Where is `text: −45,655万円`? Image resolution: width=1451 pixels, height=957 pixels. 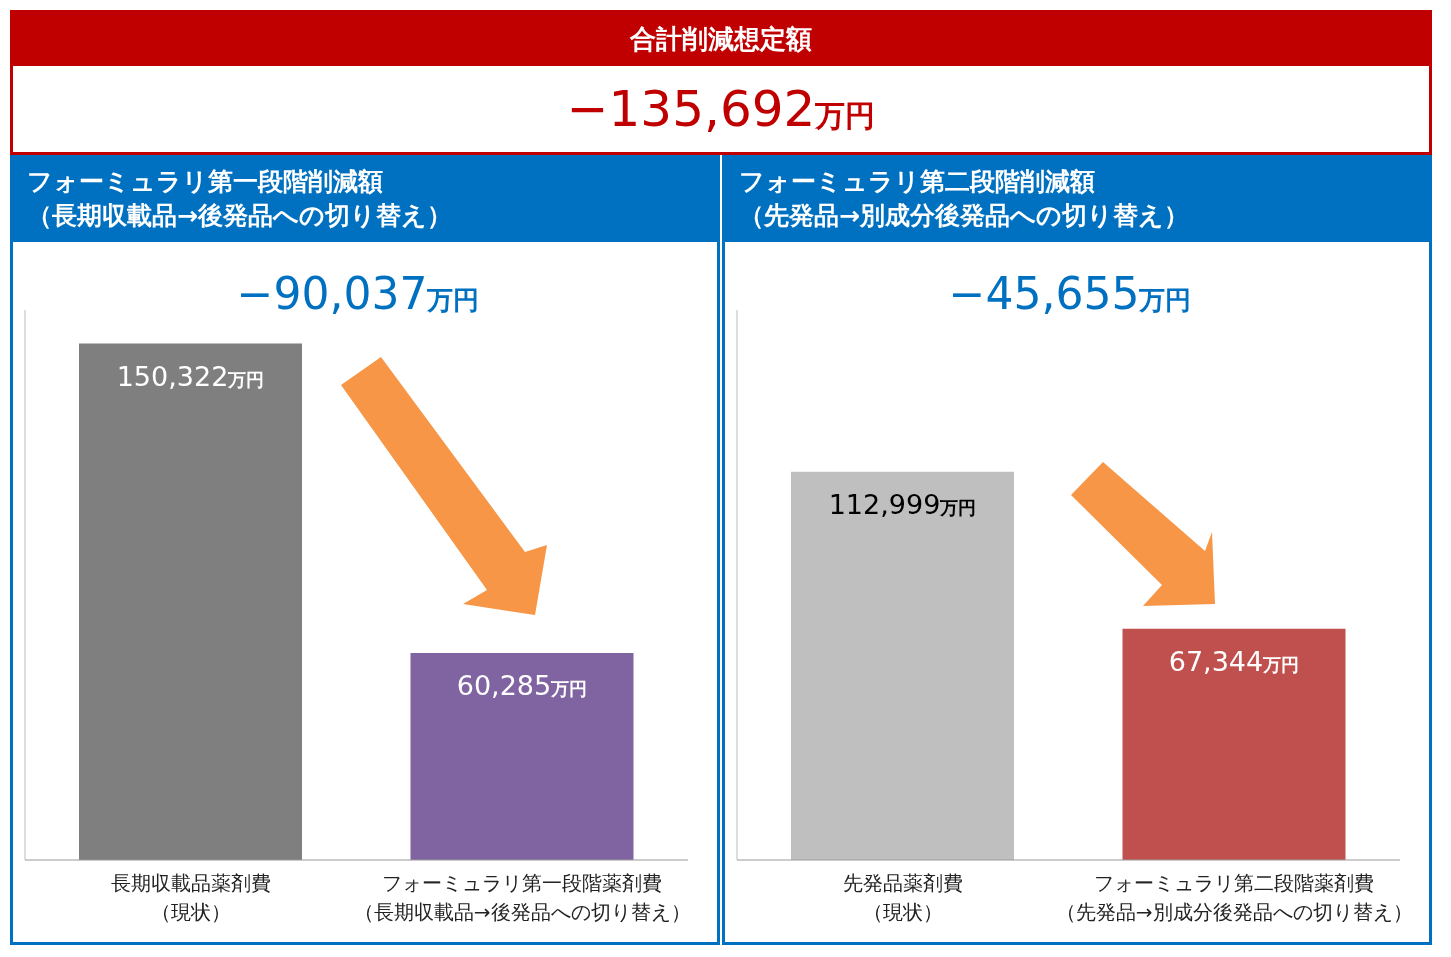
text: −45,655万円 is located at coordinates (1070, 293).